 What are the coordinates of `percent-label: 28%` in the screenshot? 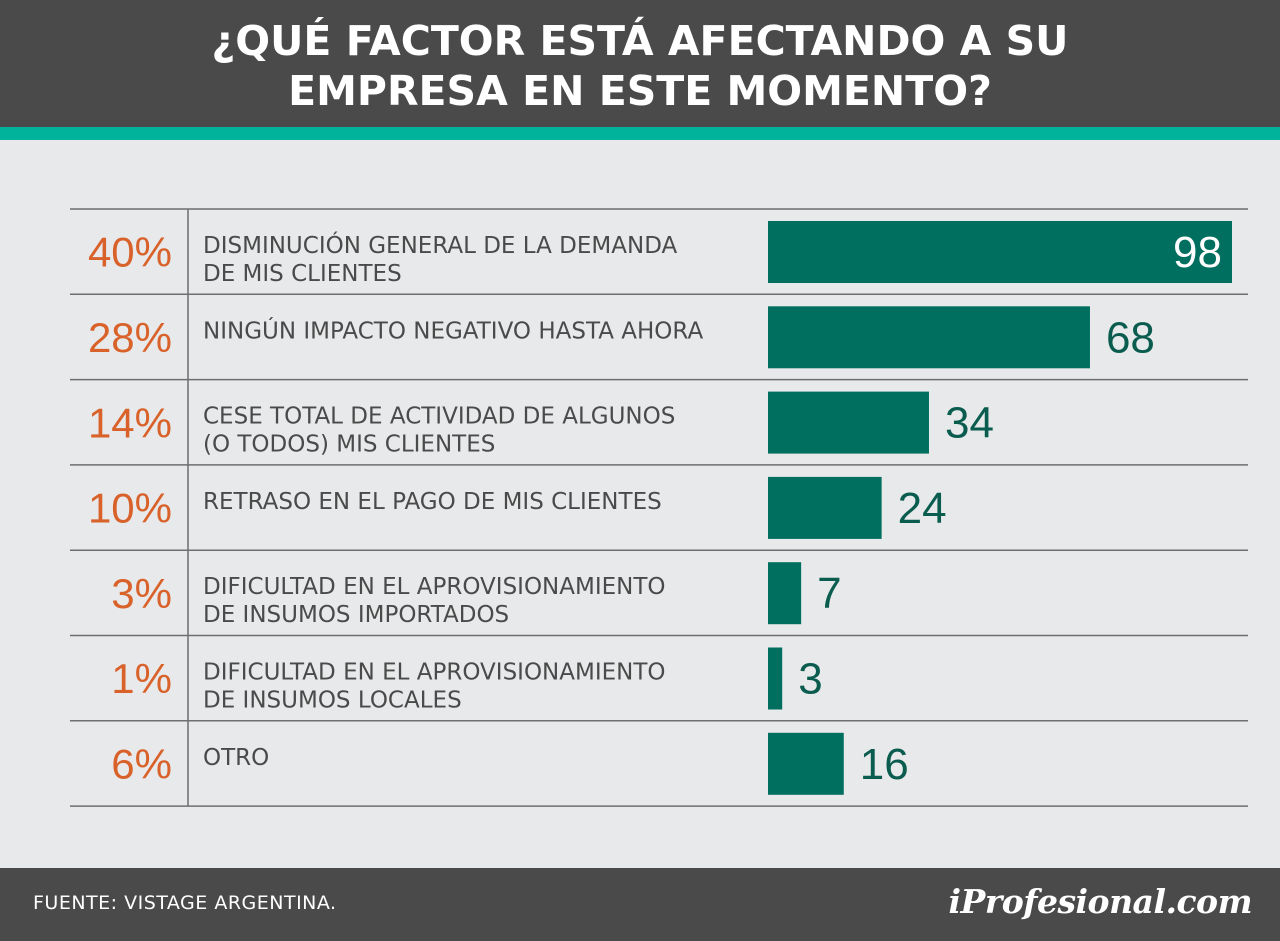 It's located at (130, 337).